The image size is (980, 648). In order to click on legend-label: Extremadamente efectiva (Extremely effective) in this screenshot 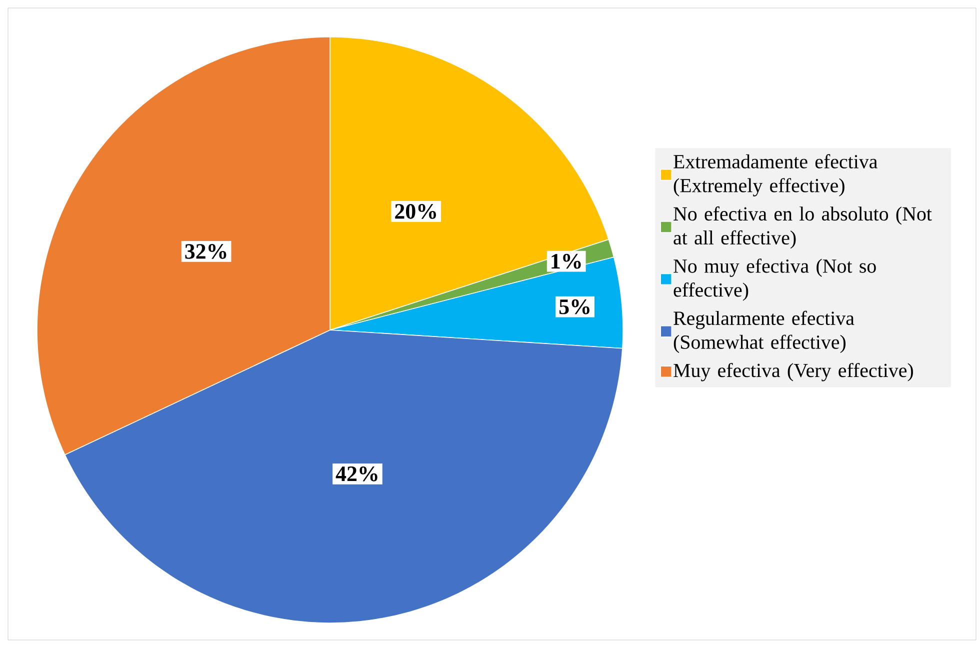, I will do `click(776, 175)`.